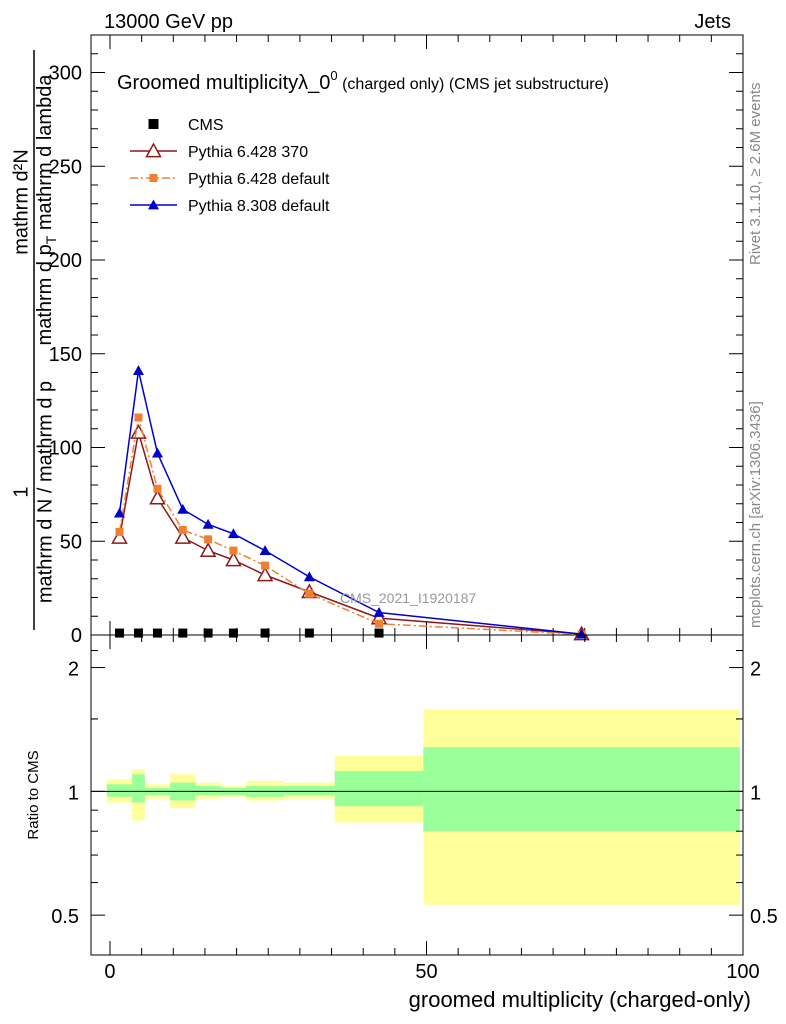 The width and height of the screenshot is (786, 1024). I want to click on plot-title-superscript: 0, so click(333, 75).